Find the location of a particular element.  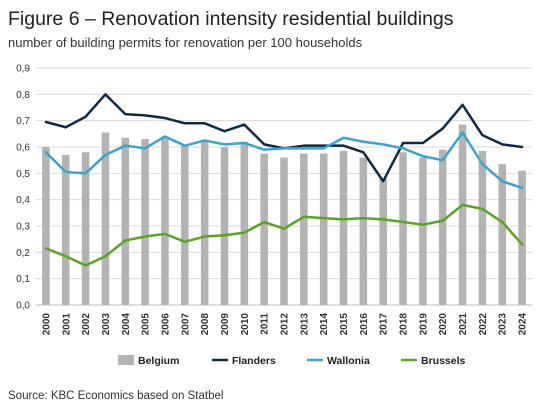

y-tick-label: 0,8 is located at coordinates (23, 95).